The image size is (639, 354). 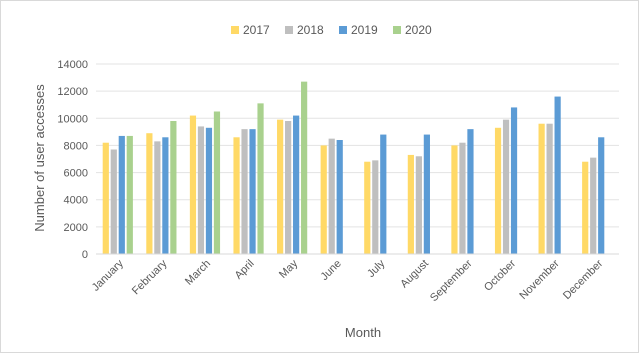 I want to click on x-tick-label: October, so click(x=500, y=275).